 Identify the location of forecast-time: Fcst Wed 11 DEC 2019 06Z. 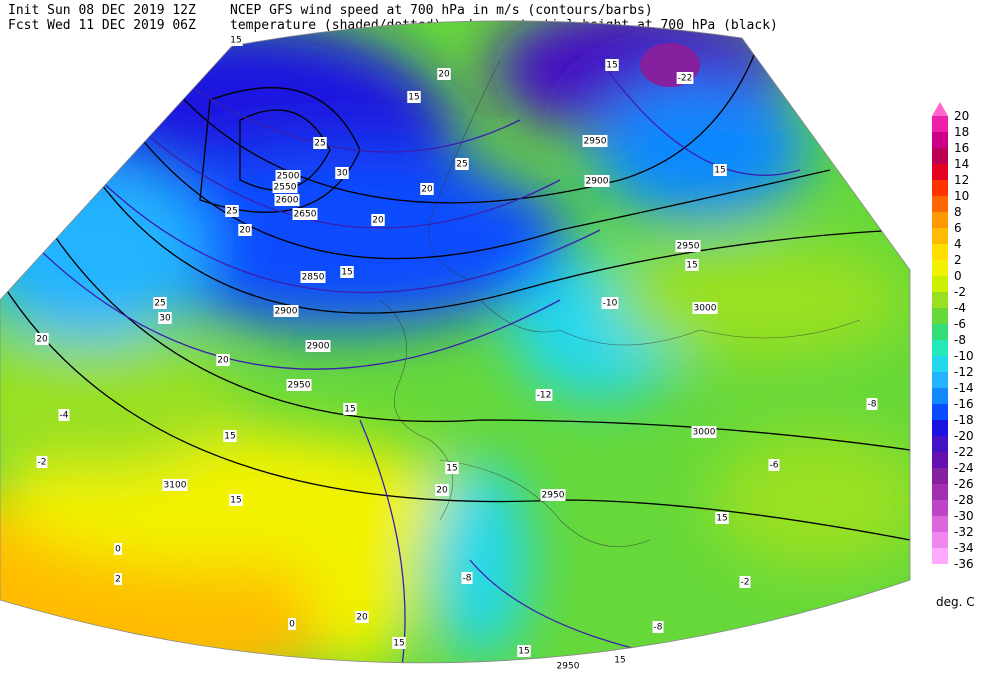
(102, 25).